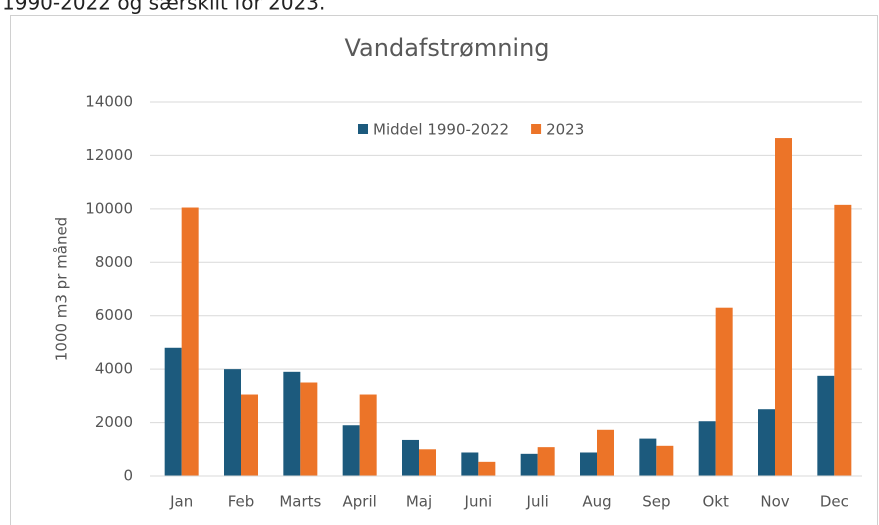 This screenshot has width=879, height=525. I want to click on y-tick-label: 2000, so click(114, 422).